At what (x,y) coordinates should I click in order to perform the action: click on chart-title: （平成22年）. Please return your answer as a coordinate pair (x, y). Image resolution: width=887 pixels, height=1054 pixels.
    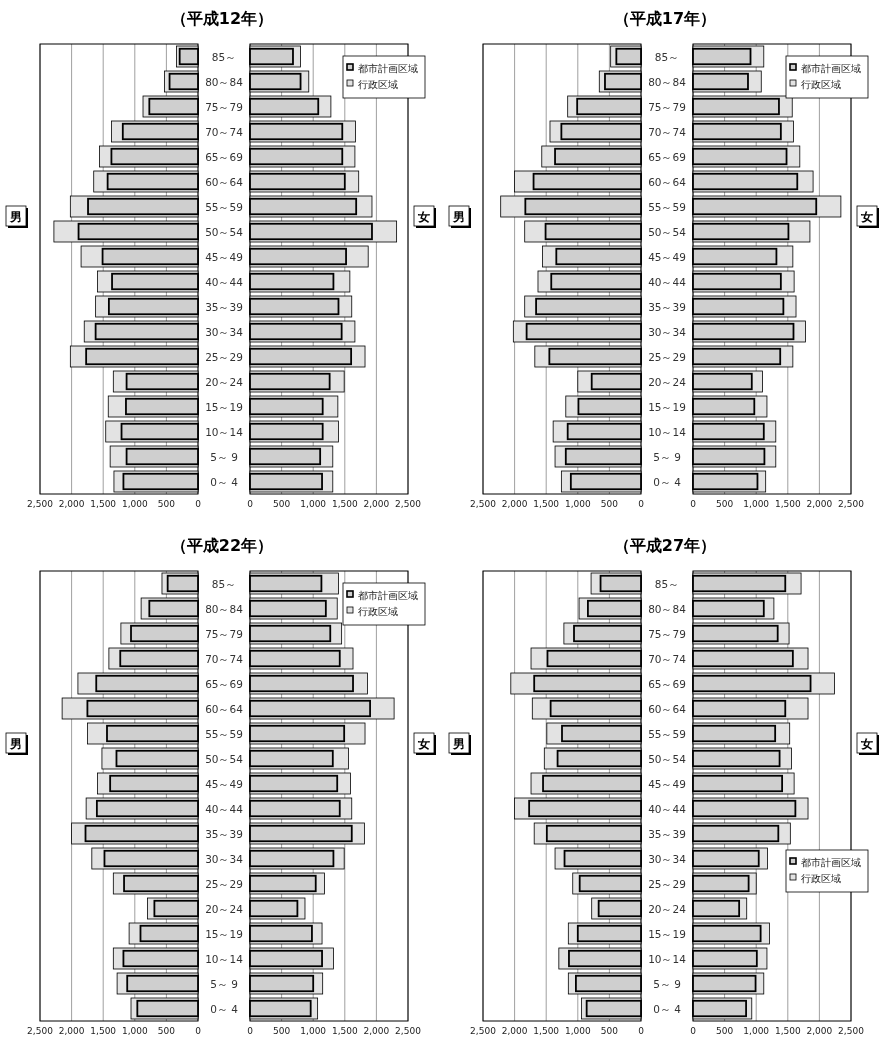
    Looking at the image, I should click on (222, 545).